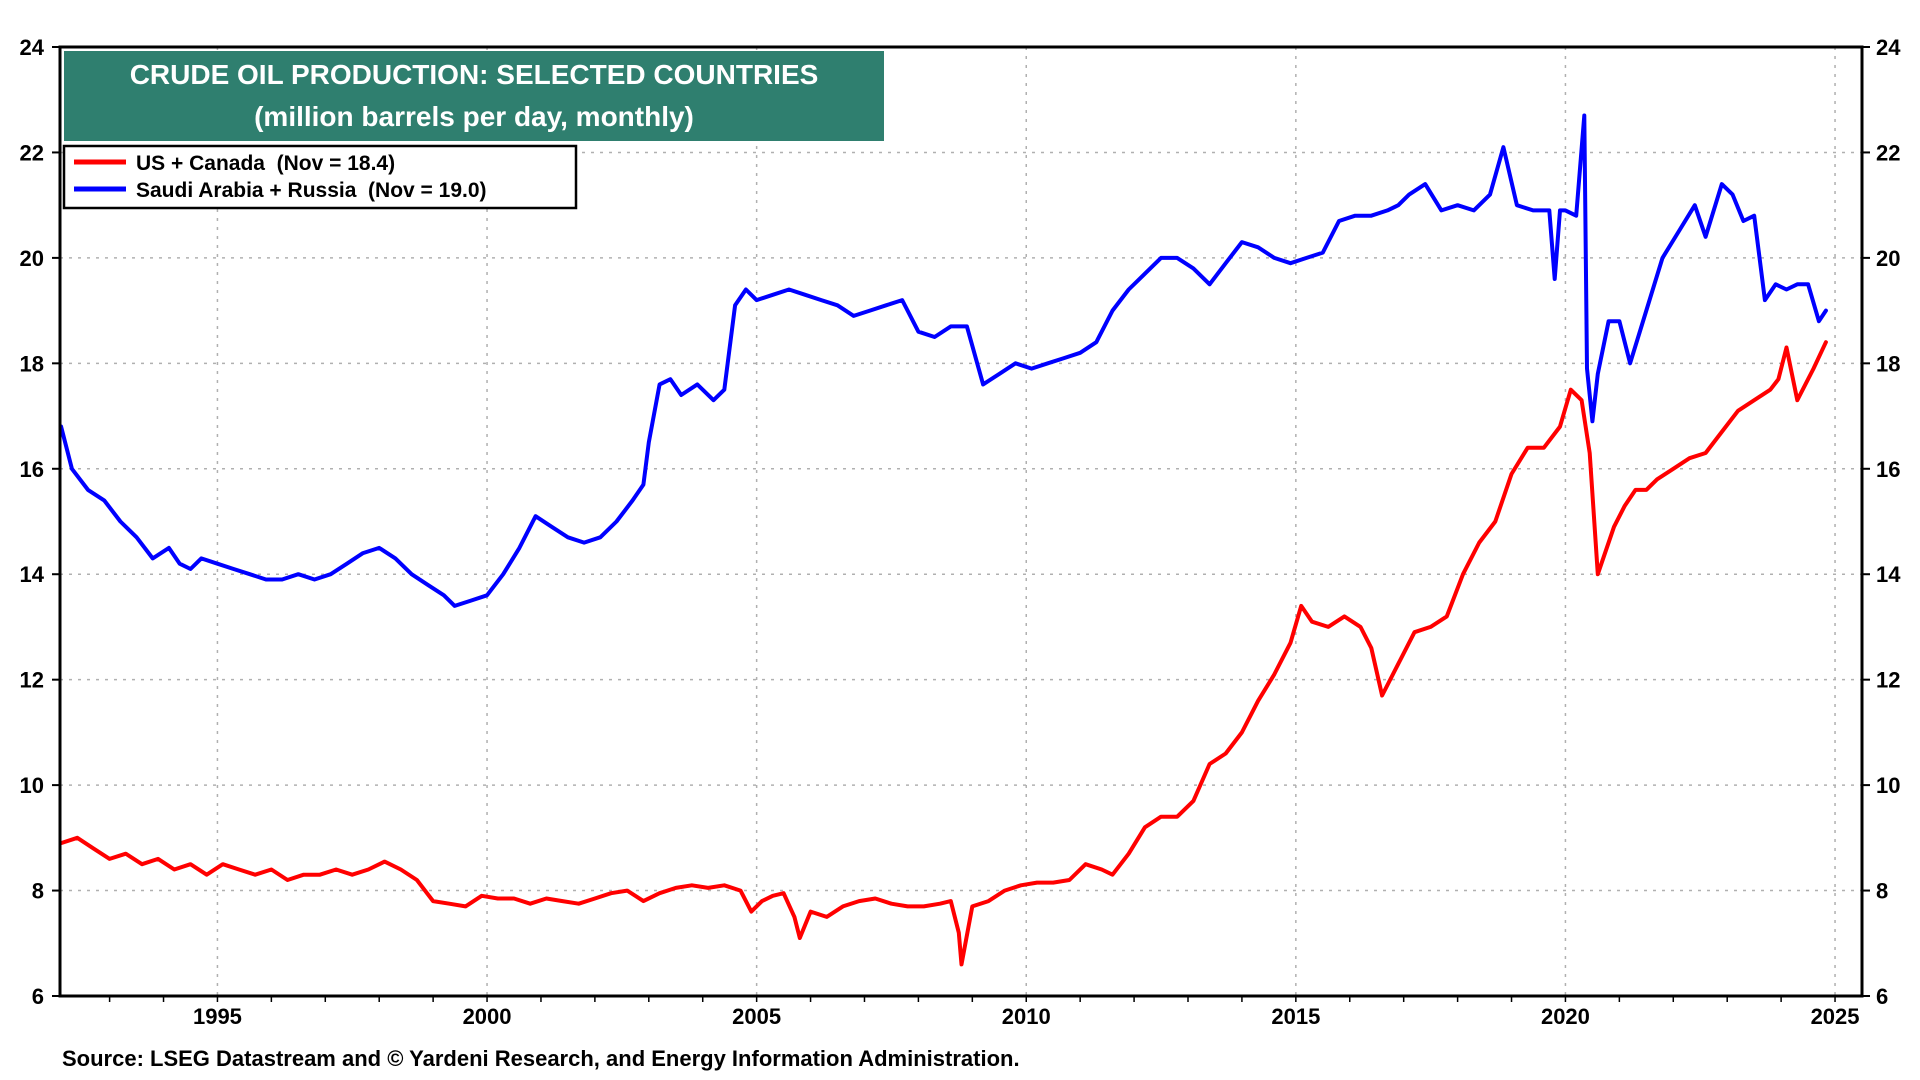 This screenshot has width=1920, height=1080. I want to click on chart-subtitle: (million barrels per day, monthly), so click(474, 116).